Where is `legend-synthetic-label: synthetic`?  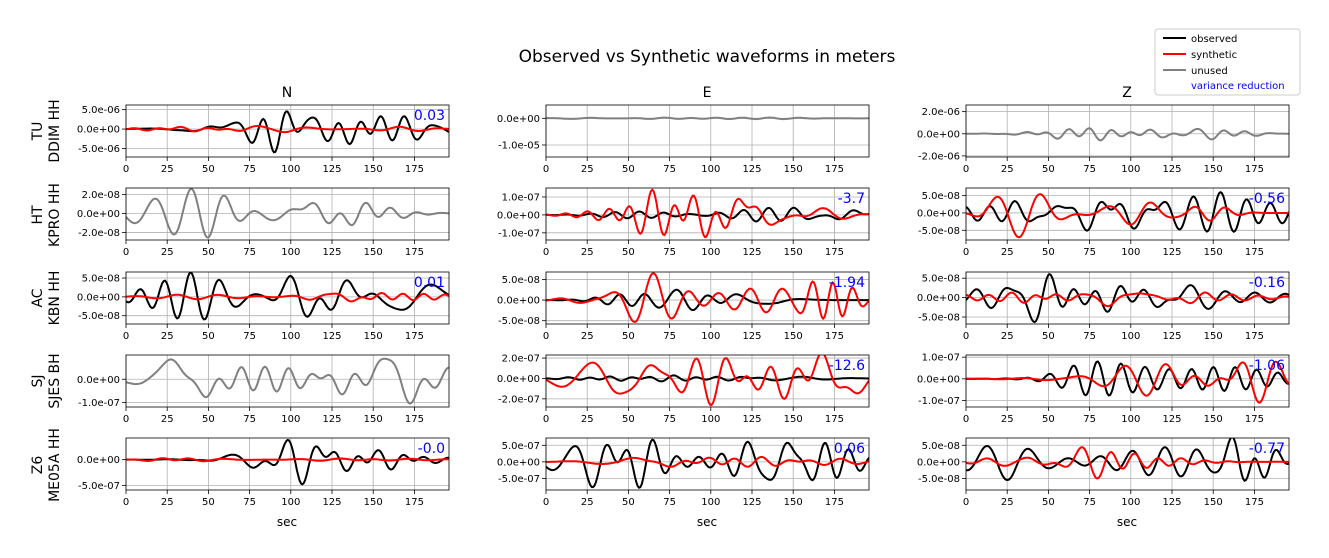
legend-synthetic-label: synthetic is located at coordinates (1214, 55).